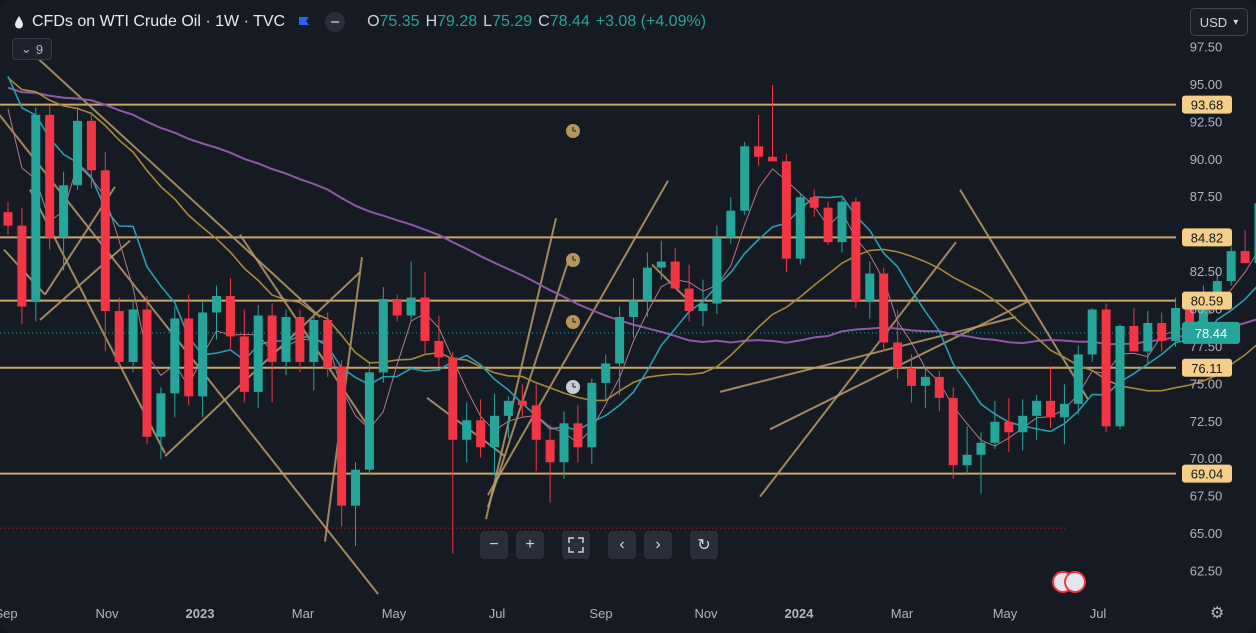 This screenshot has width=1256, height=633. Describe the element at coordinates (599, 546) in the screenshot. I see `zoom-toolbar: − + ‹ › ↻` at that location.